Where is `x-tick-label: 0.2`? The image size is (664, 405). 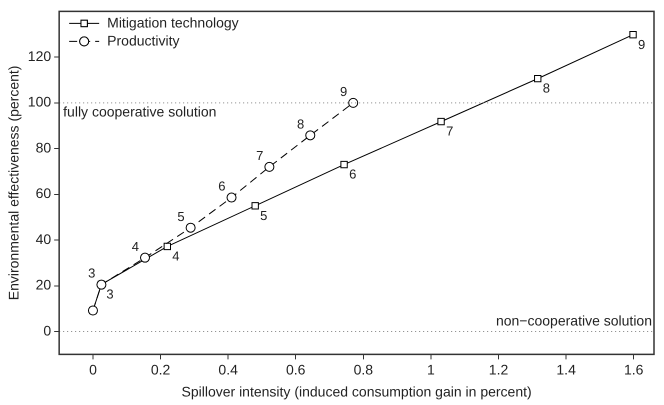 x-tick-label: 0.2 is located at coordinates (160, 370).